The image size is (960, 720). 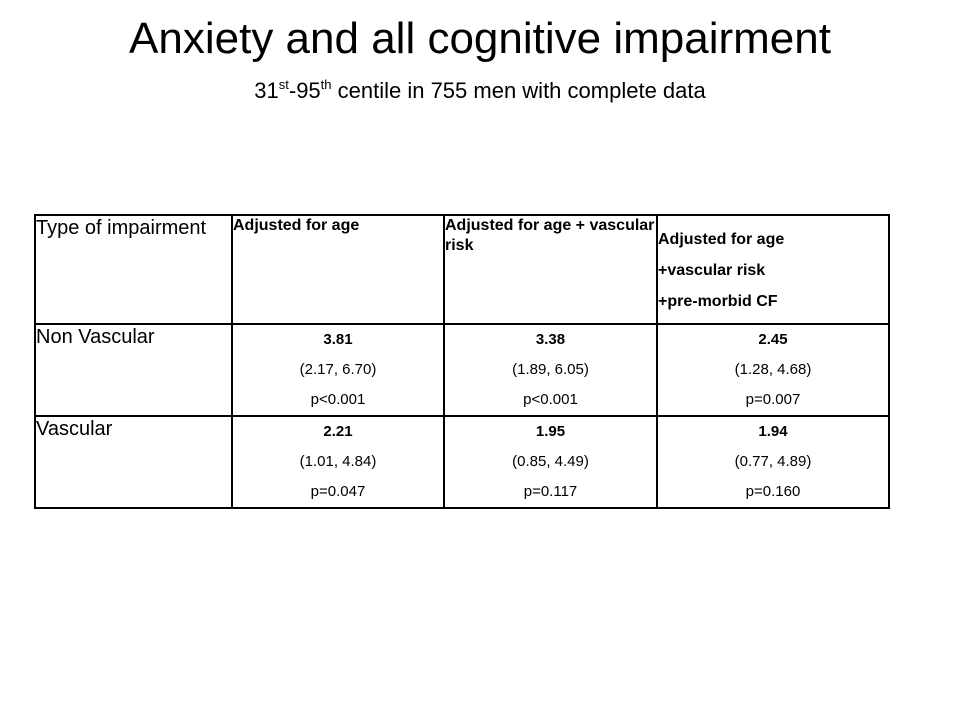 I want to click on header-adjusted-age-vascular: Adjusted for age + vascular risk, so click(x=550, y=269).